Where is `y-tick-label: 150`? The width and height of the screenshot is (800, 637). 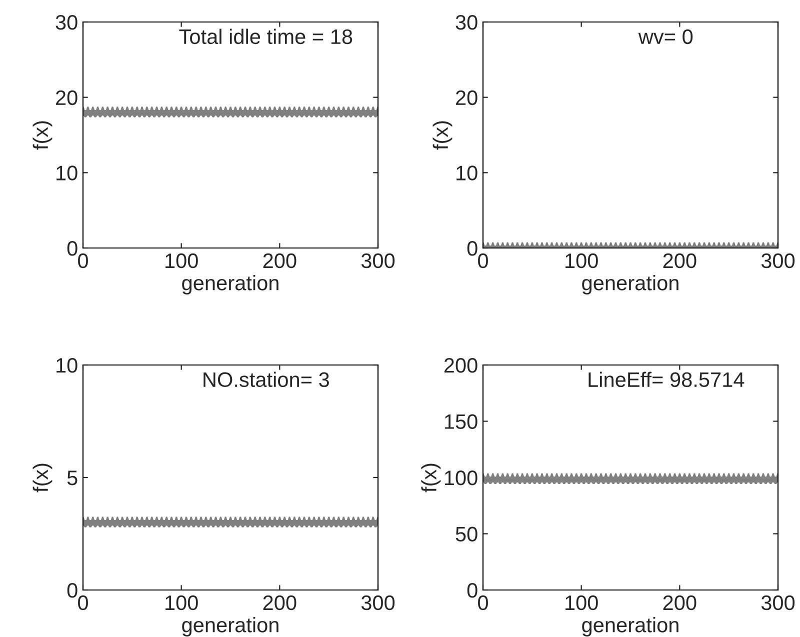
y-tick-label: 150 is located at coordinates (461, 422).